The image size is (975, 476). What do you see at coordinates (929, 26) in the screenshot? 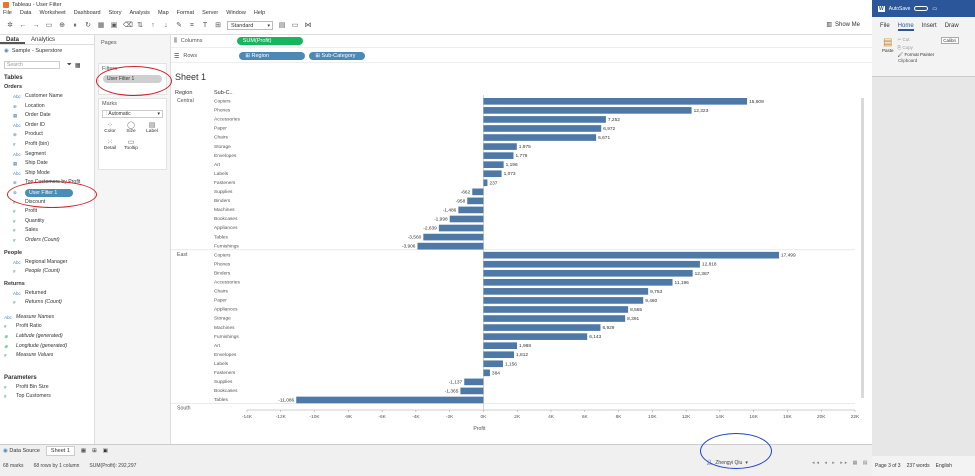
I see `word-tab-insert: Insert` at bounding box center [929, 26].